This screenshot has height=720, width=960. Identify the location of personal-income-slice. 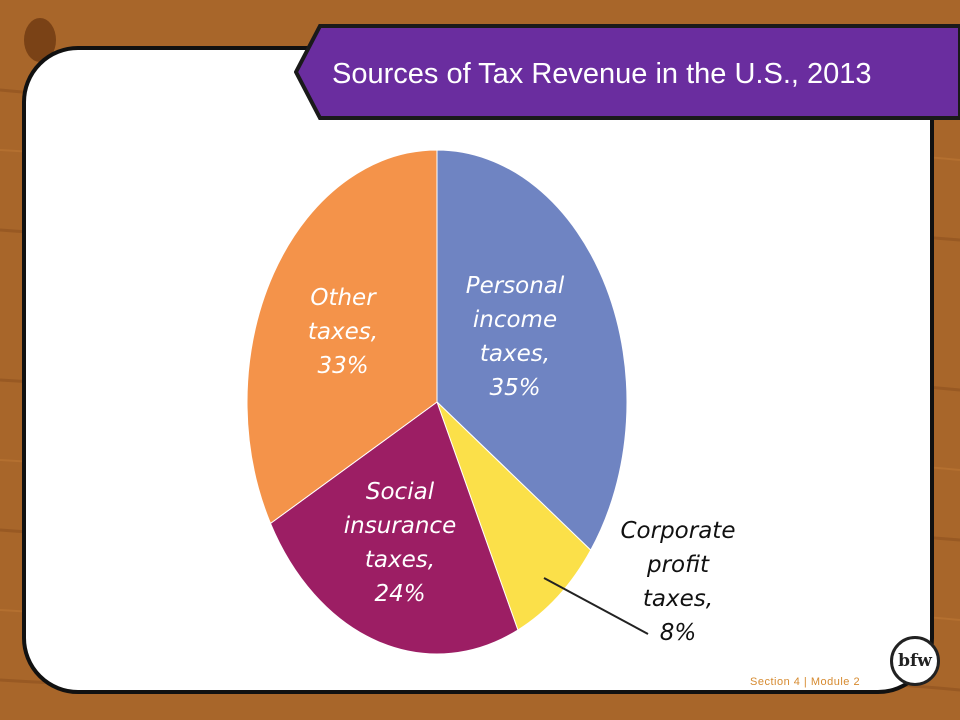
(532, 350).